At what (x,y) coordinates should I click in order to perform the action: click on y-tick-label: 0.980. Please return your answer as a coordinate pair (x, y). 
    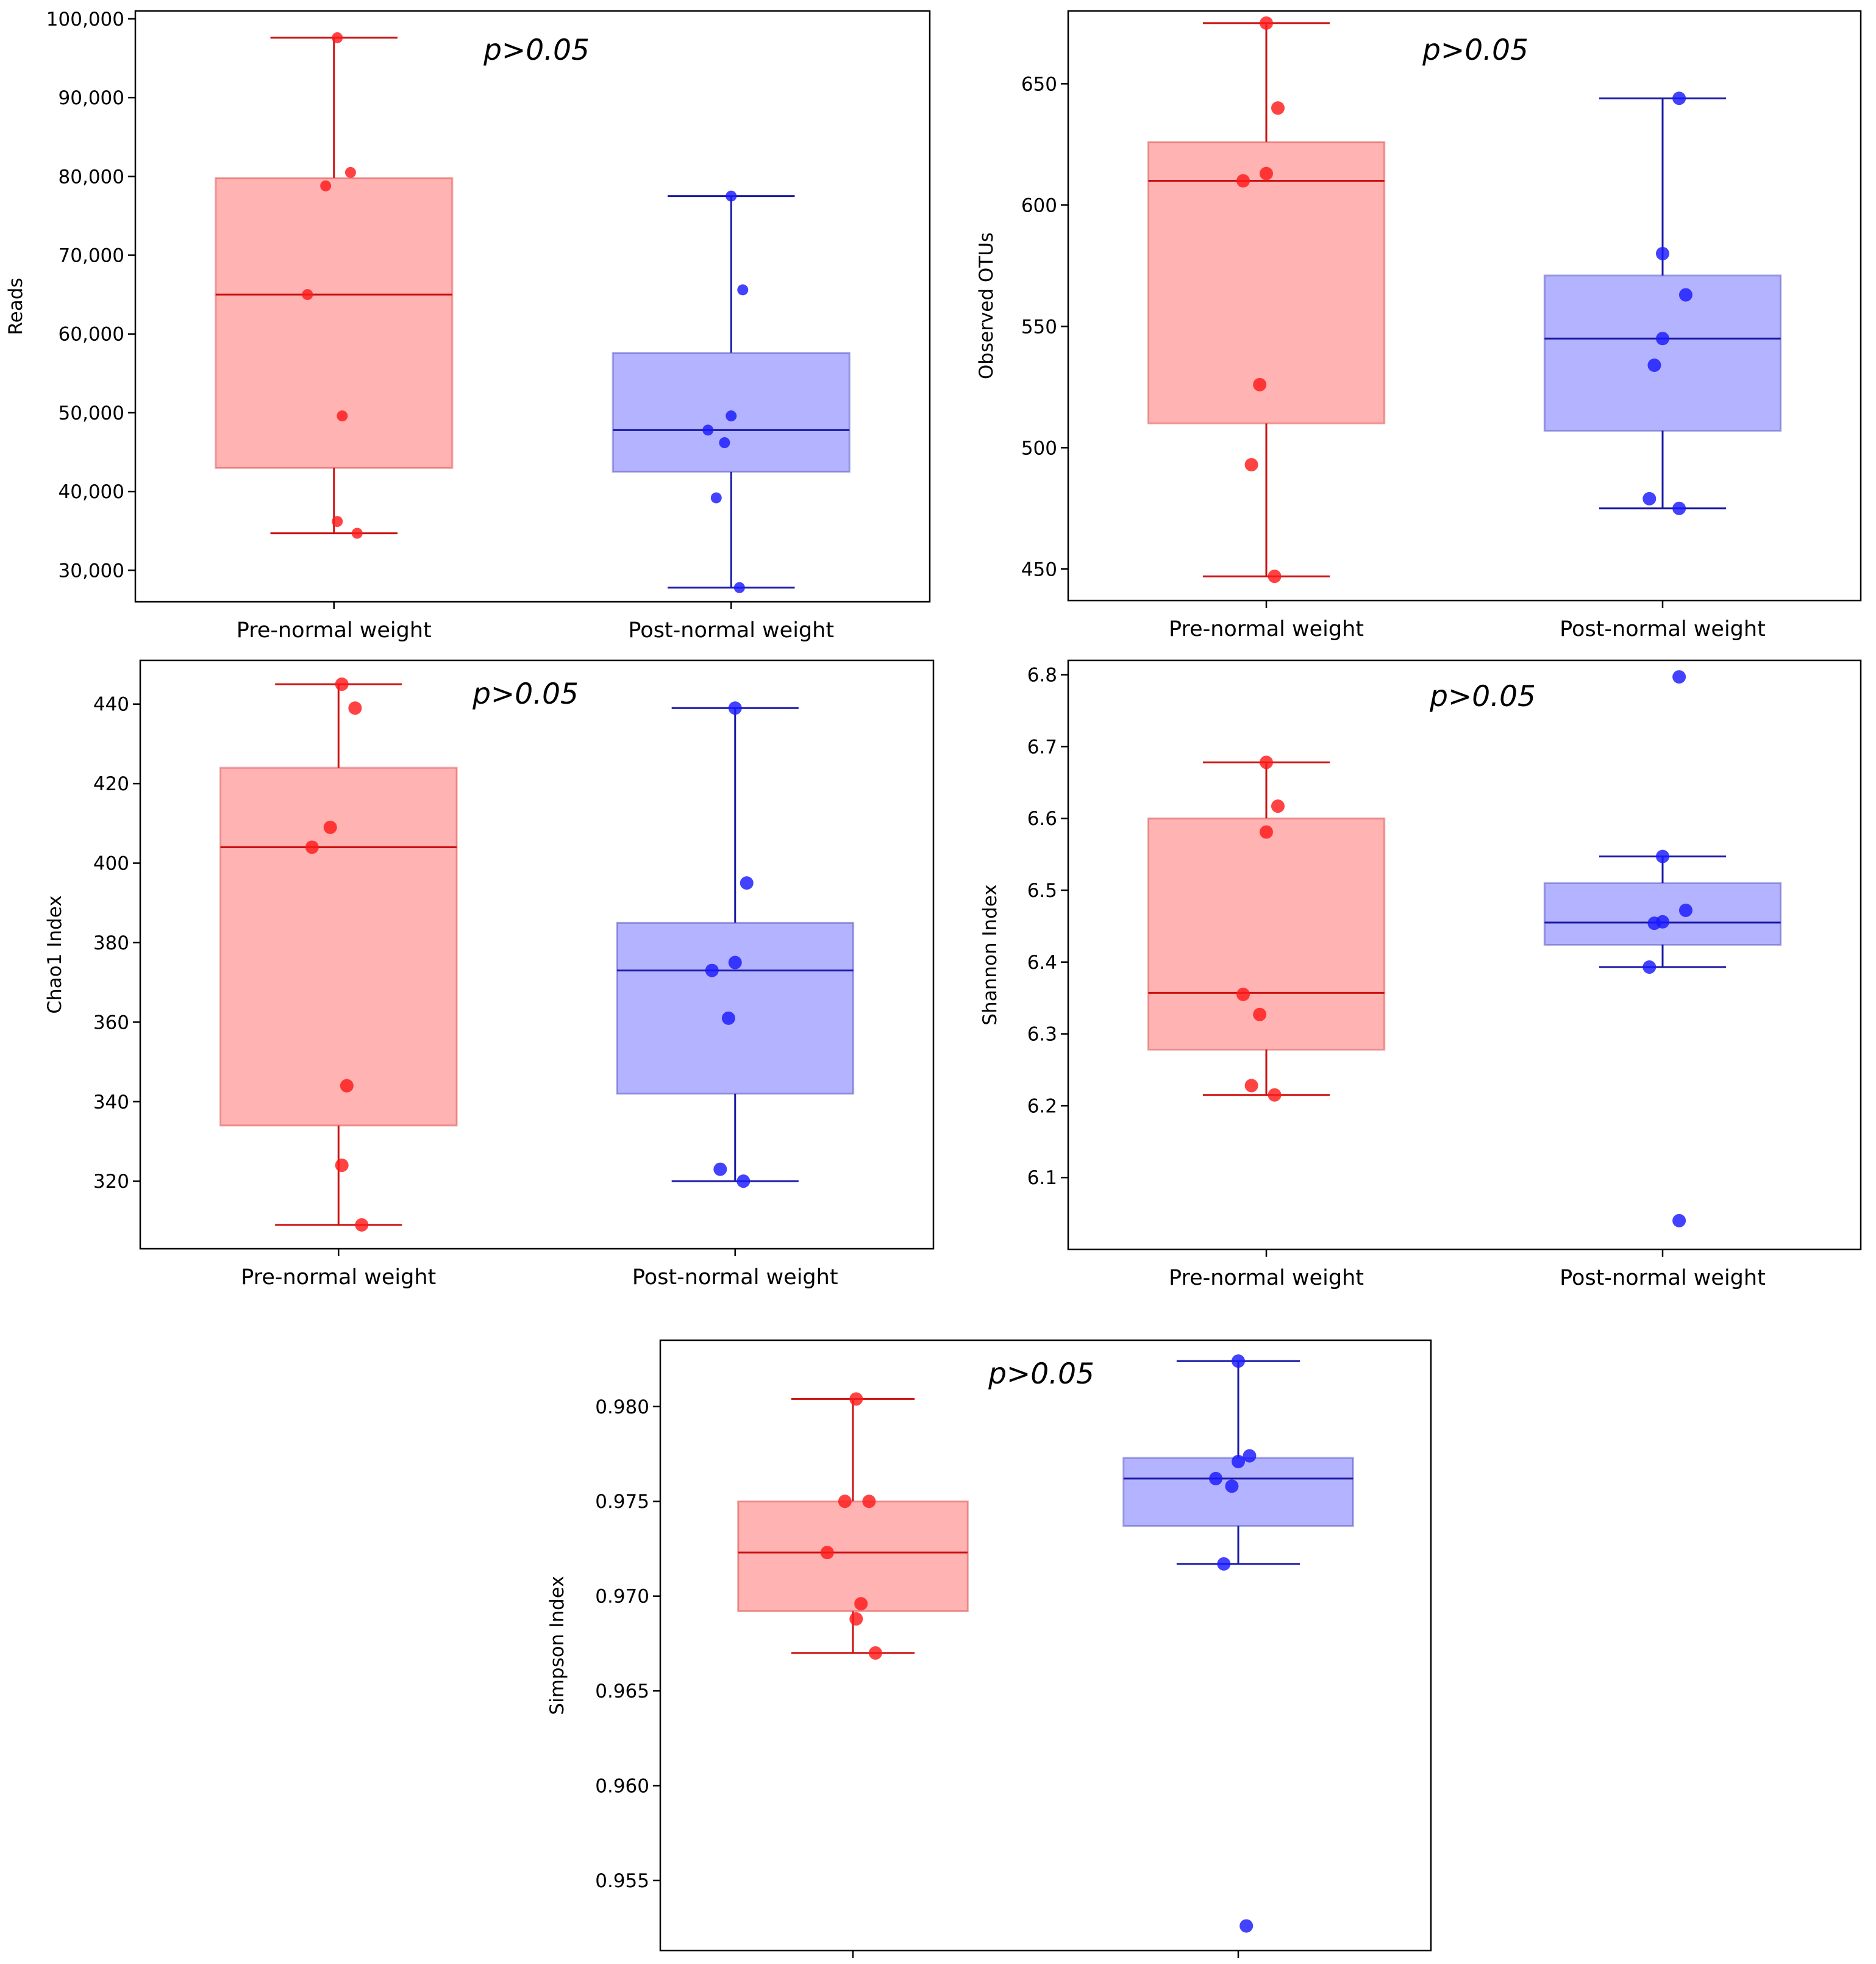
    Looking at the image, I should click on (622, 1407).